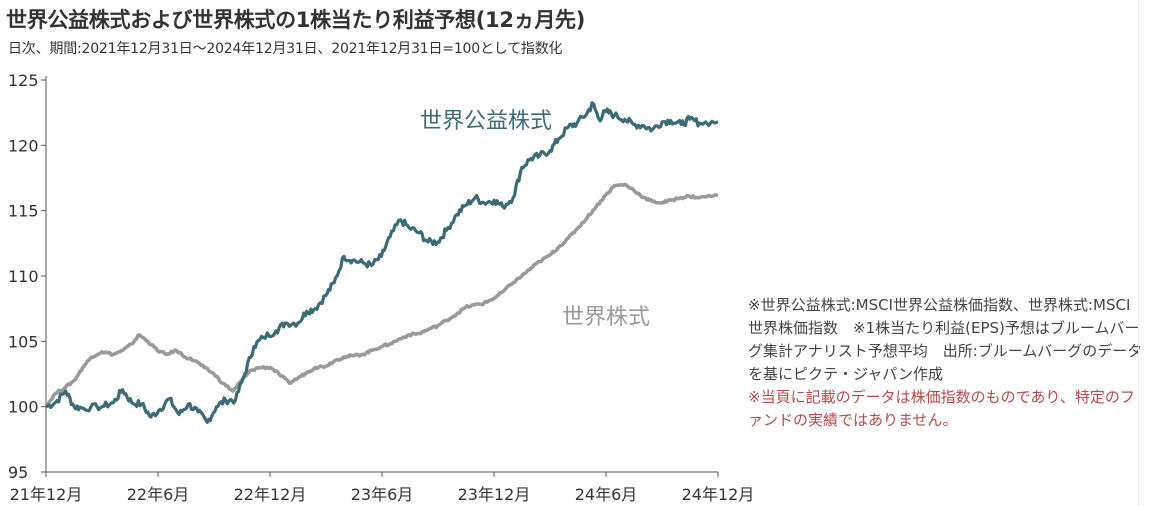 The width and height of the screenshot is (1154, 506). Describe the element at coordinates (23, 211) in the screenshot. I see `y-tick-label: 115` at that location.